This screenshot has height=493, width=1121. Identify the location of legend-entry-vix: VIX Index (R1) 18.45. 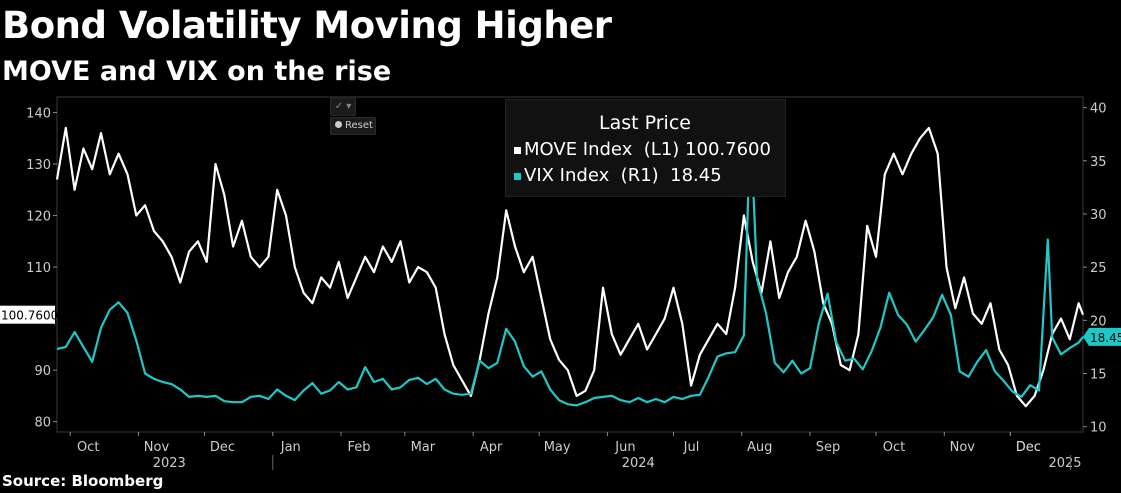
(618, 175).